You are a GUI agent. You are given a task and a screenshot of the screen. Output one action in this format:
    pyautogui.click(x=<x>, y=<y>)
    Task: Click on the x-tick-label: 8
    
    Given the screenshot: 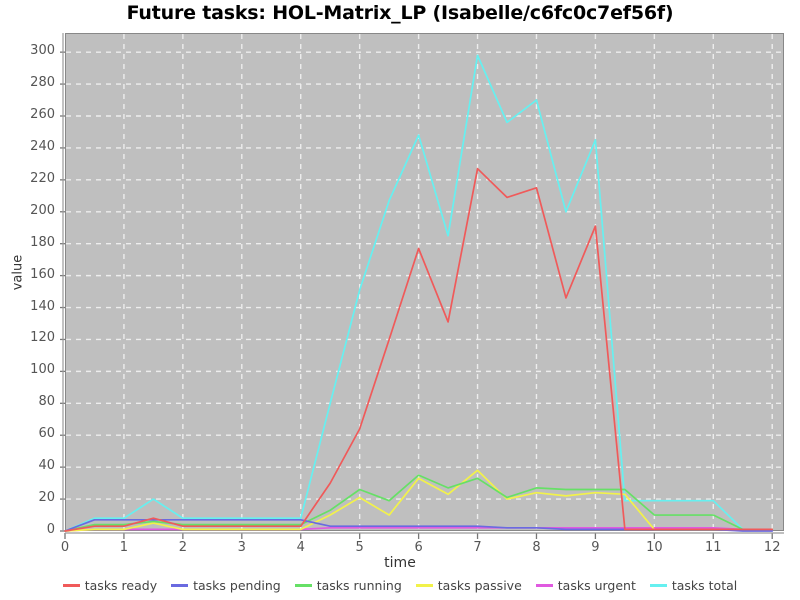 What is the action you would take?
    pyautogui.click(x=536, y=547)
    